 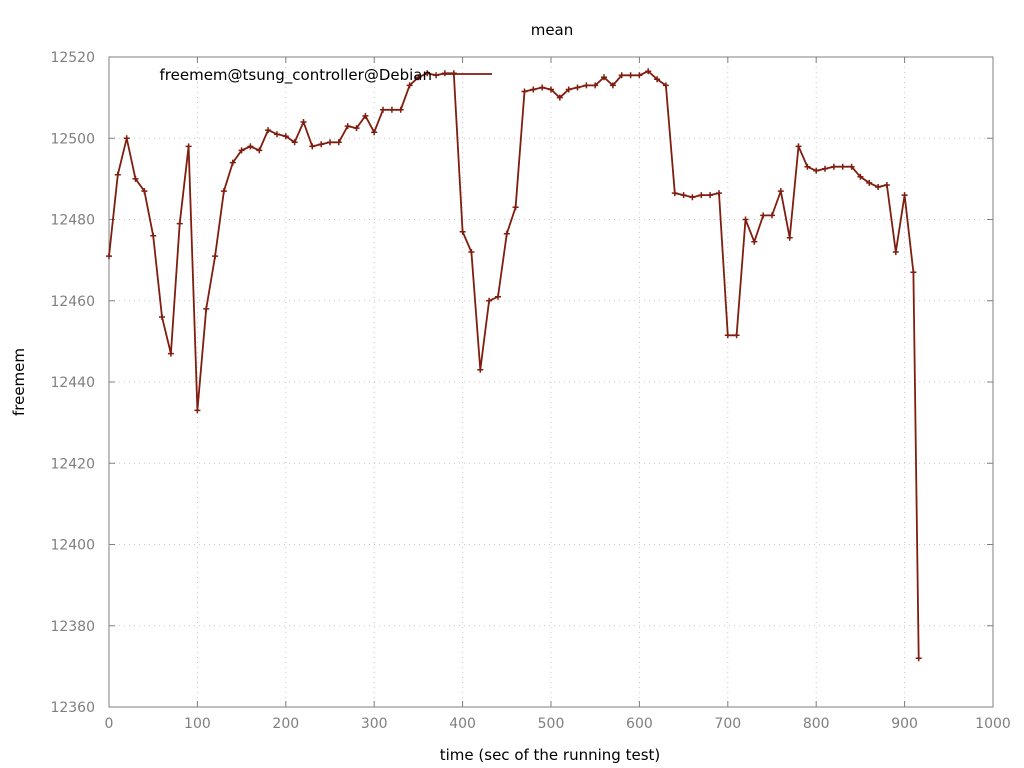 What do you see at coordinates (72, 708) in the screenshot?
I see `y-tick-label: 12360` at bounding box center [72, 708].